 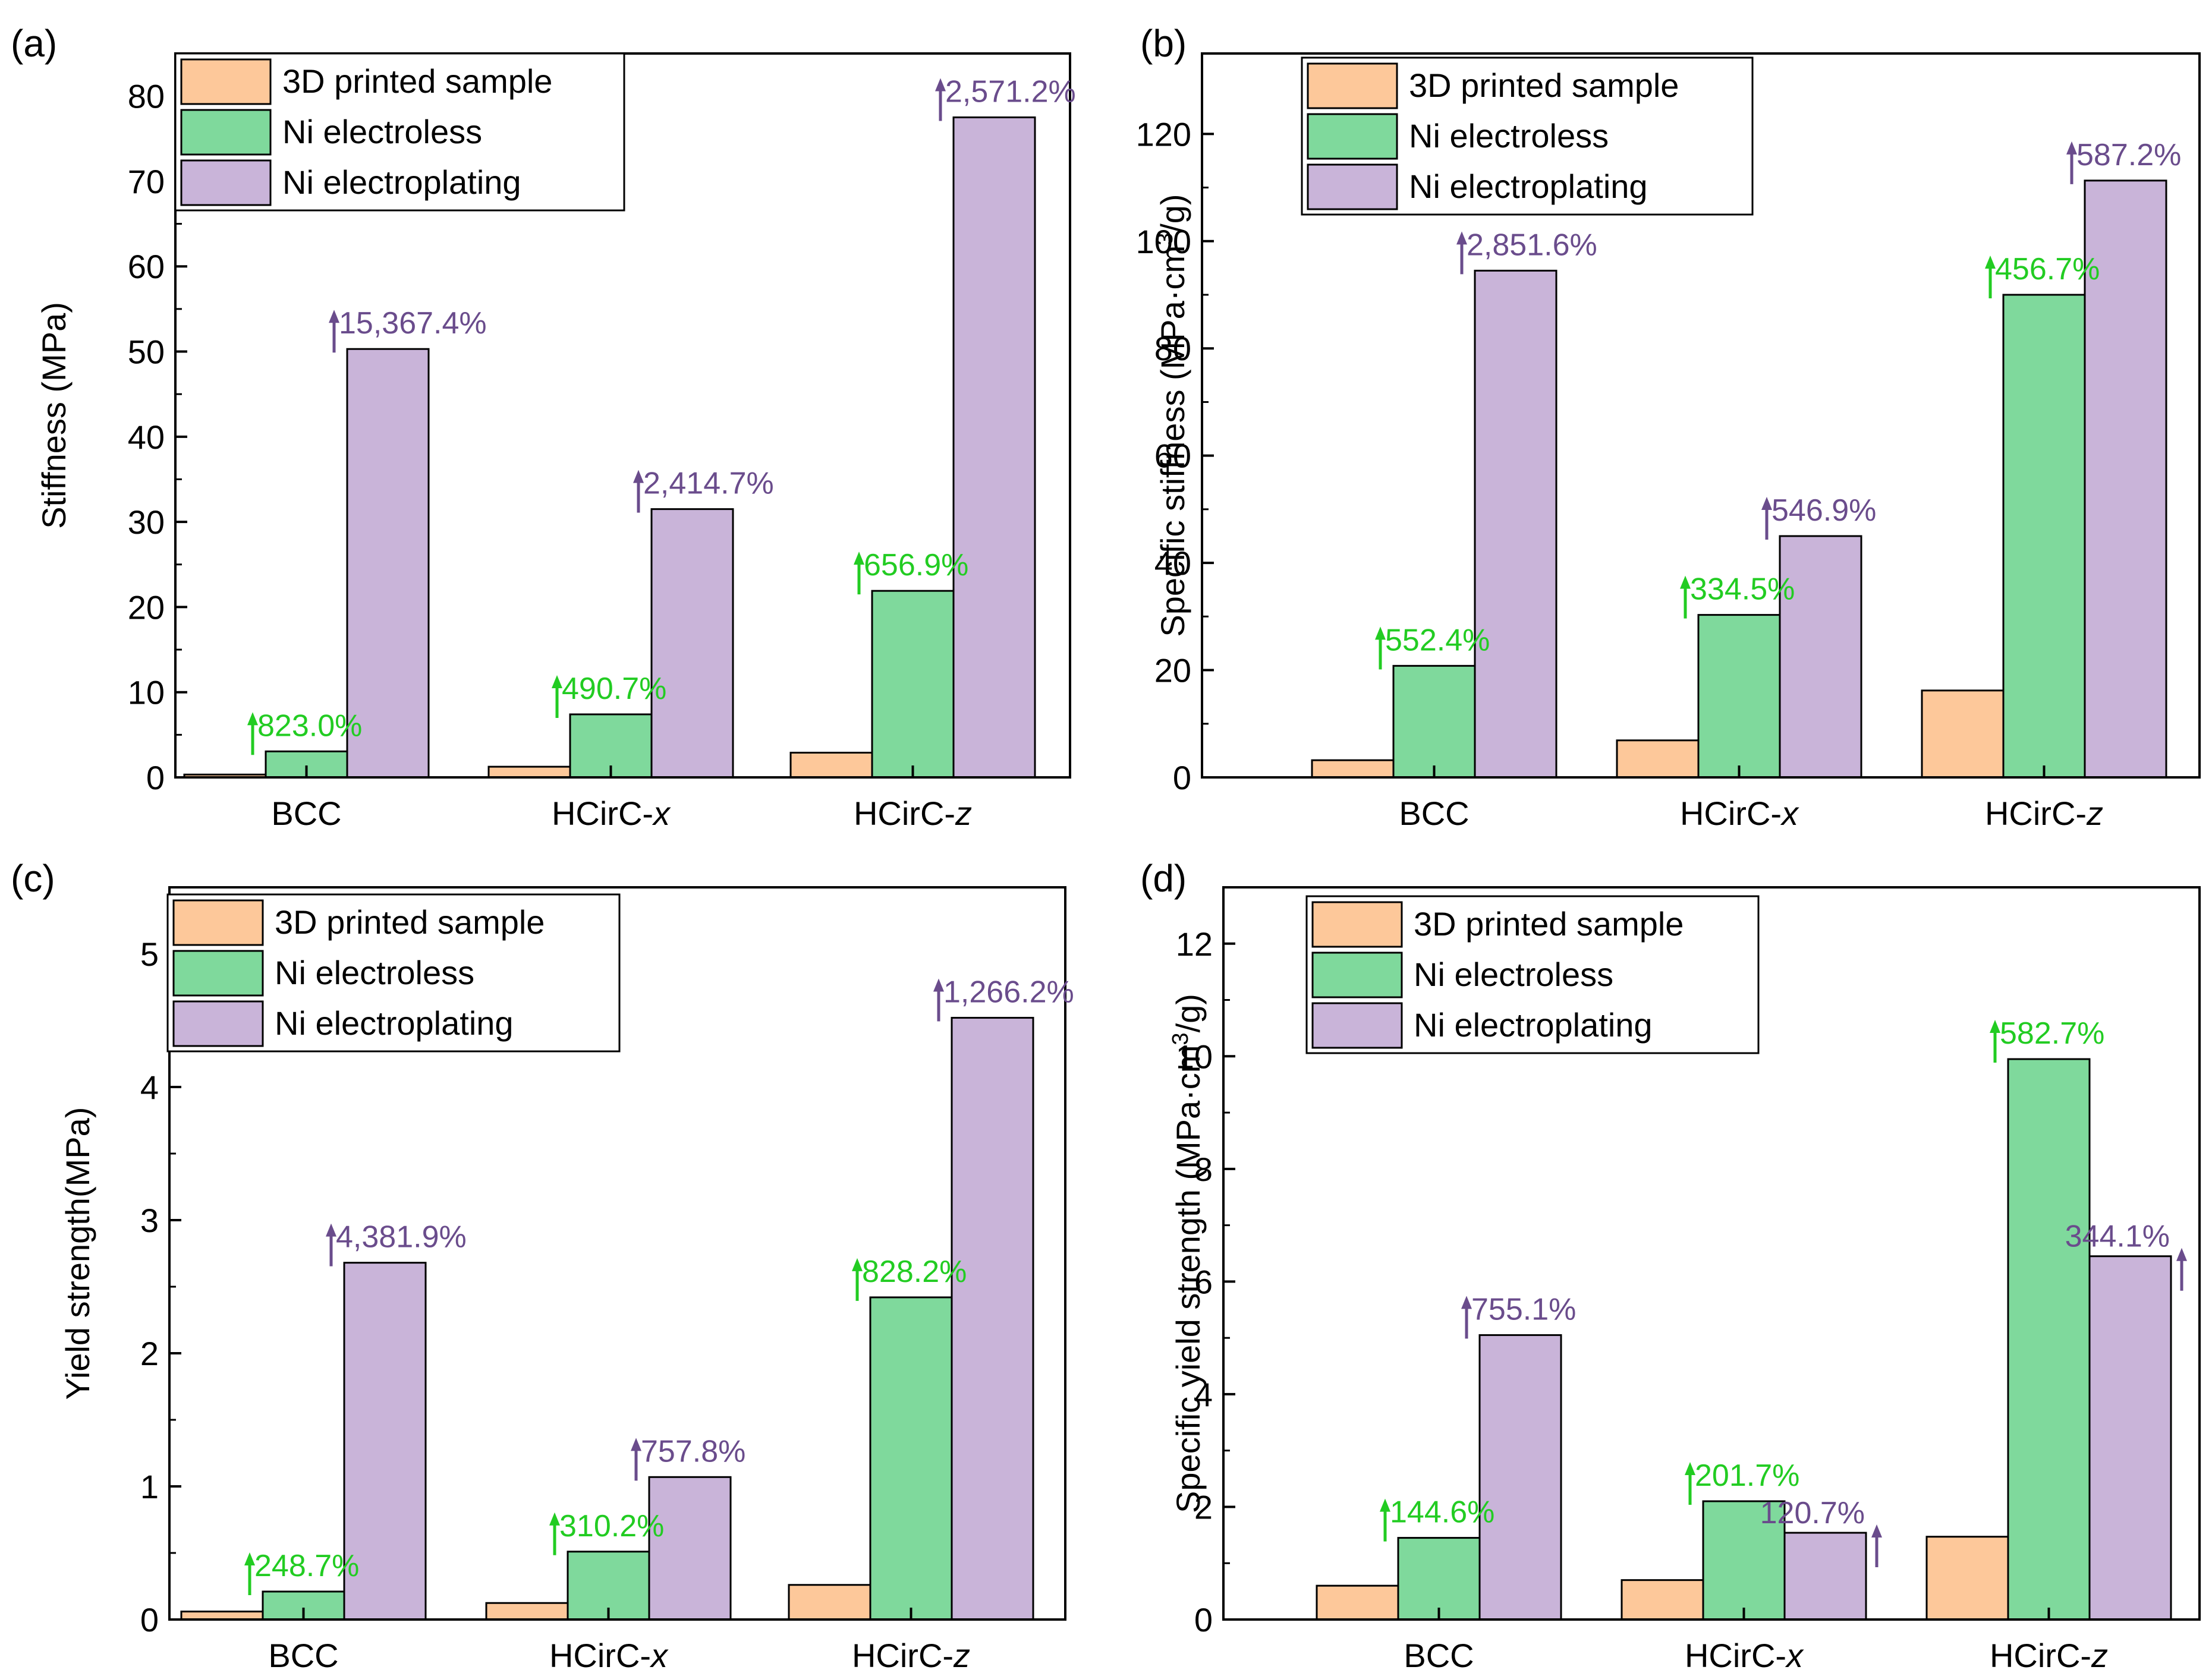 I want to click on bars, so click(x=607, y=1319).